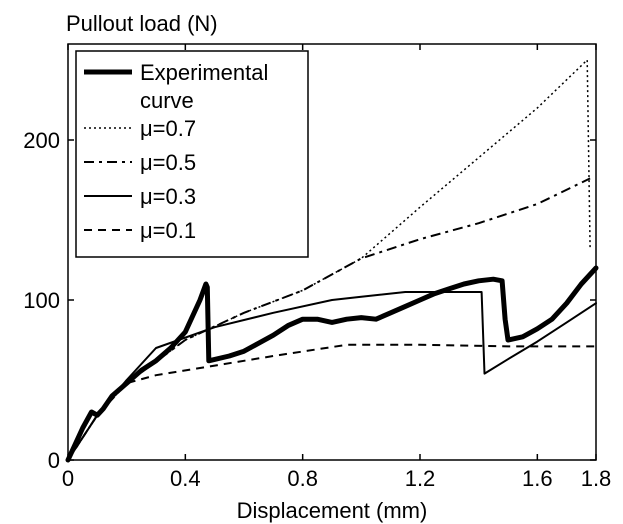 The image size is (623, 524). What do you see at coordinates (168, 196) in the screenshot?
I see `legend-label: μ=0.3` at bounding box center [168, 196].